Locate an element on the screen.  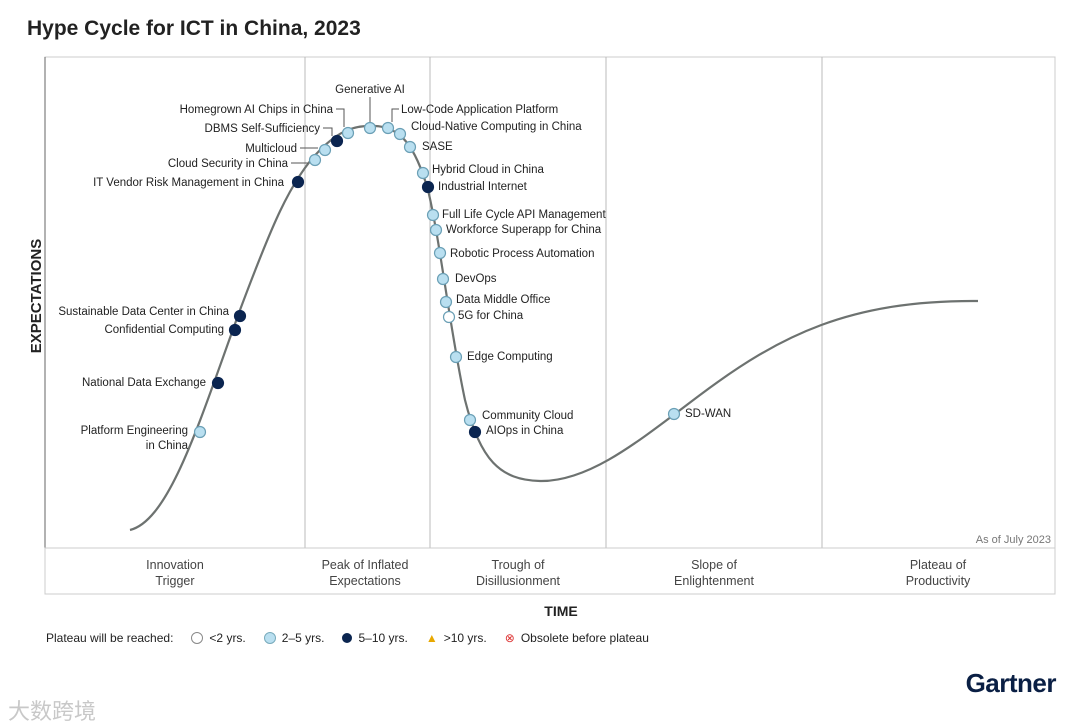
legend-entry: >10 yrs. is located at coordinates (465, 638).